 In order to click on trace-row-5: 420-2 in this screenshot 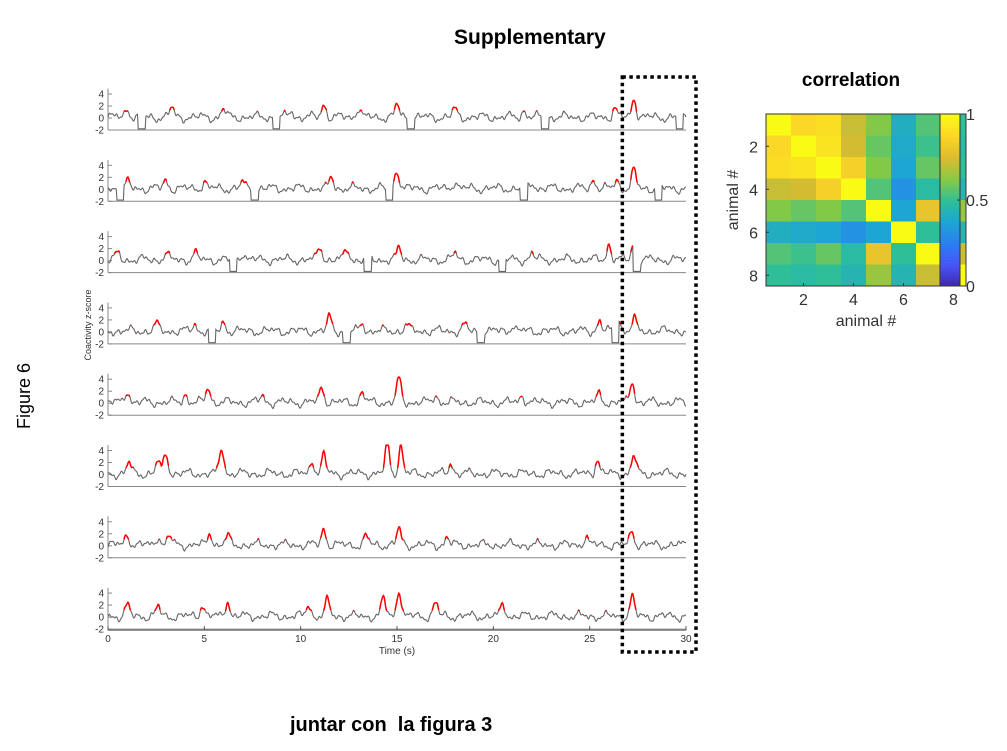, I will do `click(390, 397)`.